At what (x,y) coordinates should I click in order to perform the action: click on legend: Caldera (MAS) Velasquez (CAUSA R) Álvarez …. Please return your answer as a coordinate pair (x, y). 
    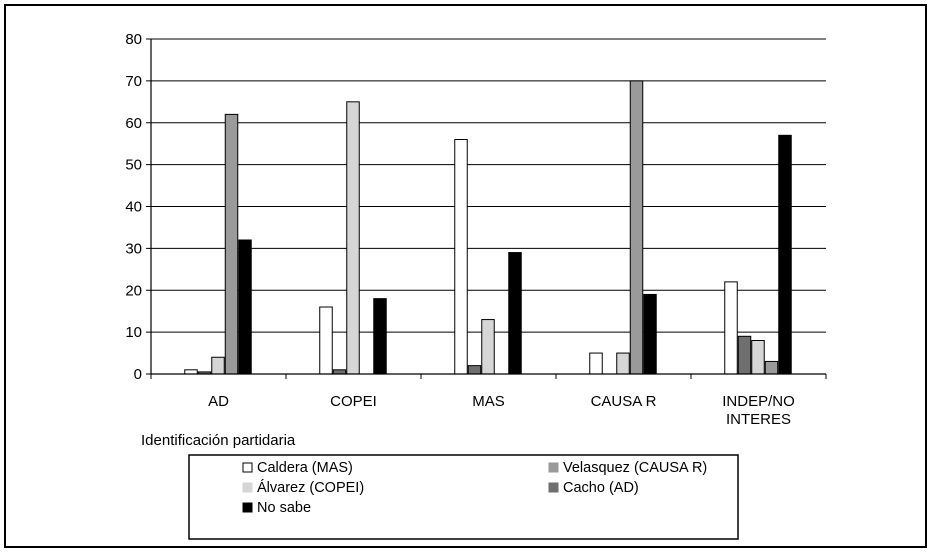
    Looking at the image, I should click on (463, 497).